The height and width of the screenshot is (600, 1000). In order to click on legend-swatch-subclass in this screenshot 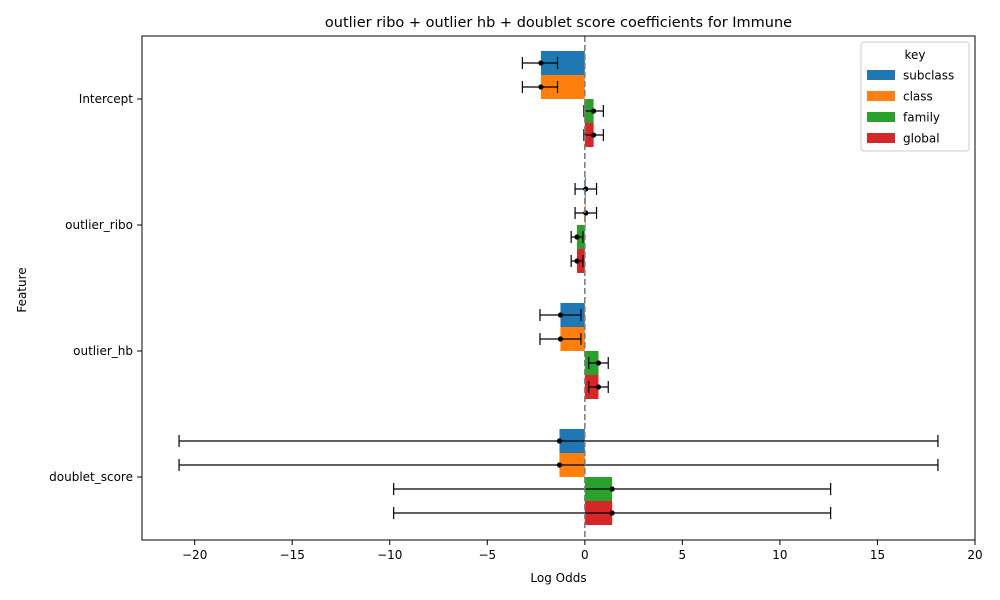, I will do `click(881, 75)`.